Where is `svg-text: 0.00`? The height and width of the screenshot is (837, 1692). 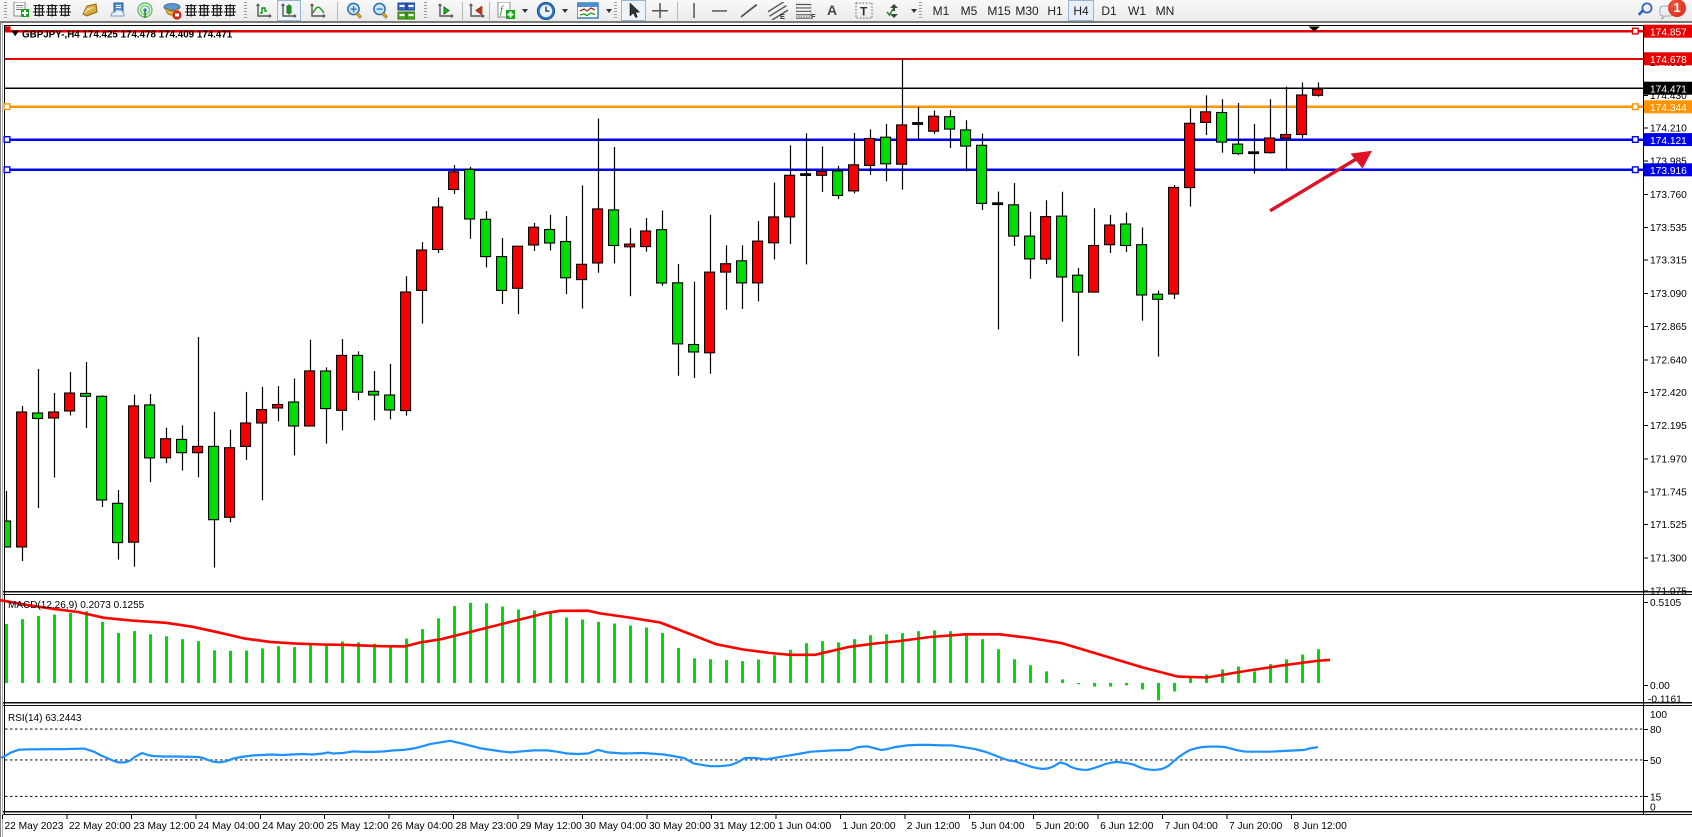 svg-text: 0.00 is located at coordinates (1660, 686).